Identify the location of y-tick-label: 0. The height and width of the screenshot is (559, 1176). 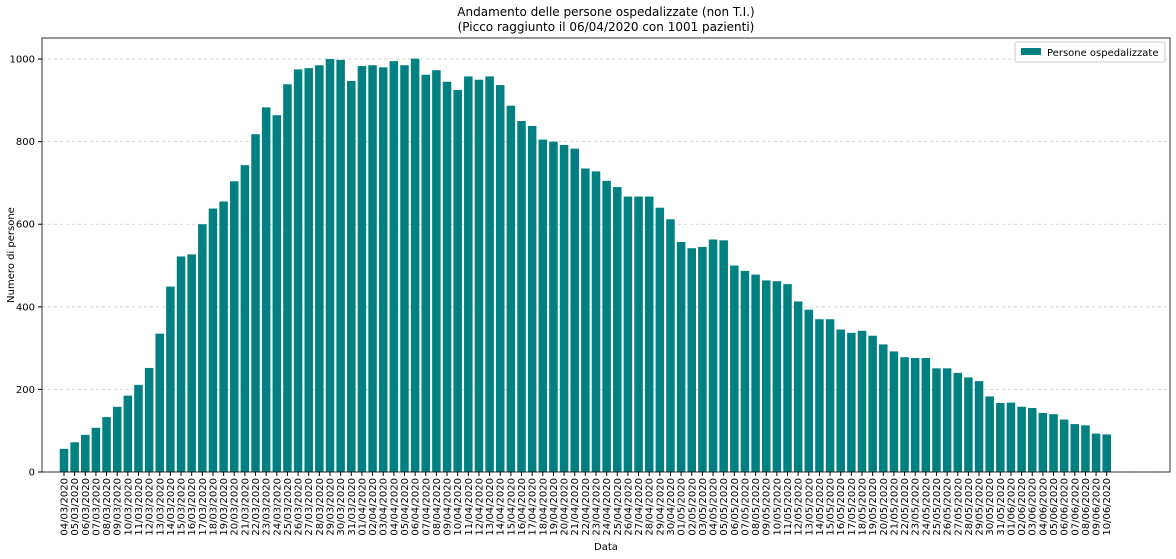
(32, 473).